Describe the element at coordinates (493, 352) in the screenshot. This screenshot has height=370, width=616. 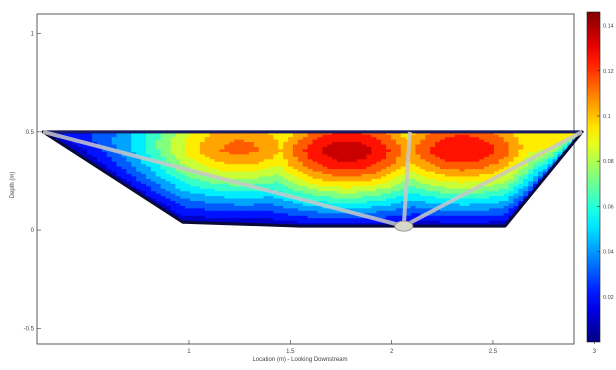
I see `x-tick-label: 2.5` at that location.